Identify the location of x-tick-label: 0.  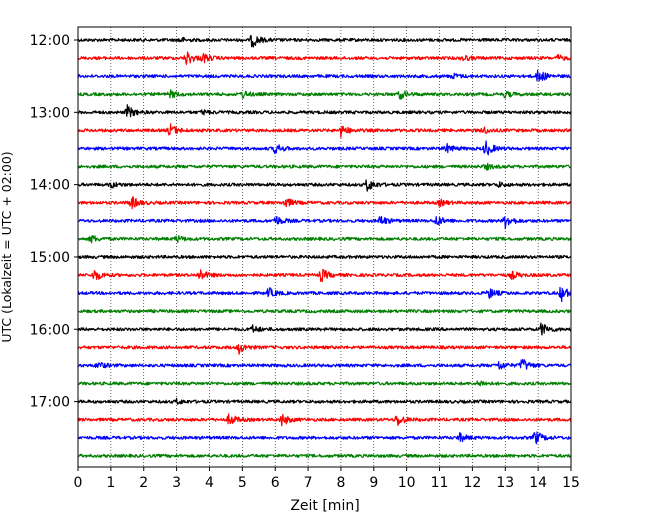
(78, 483).